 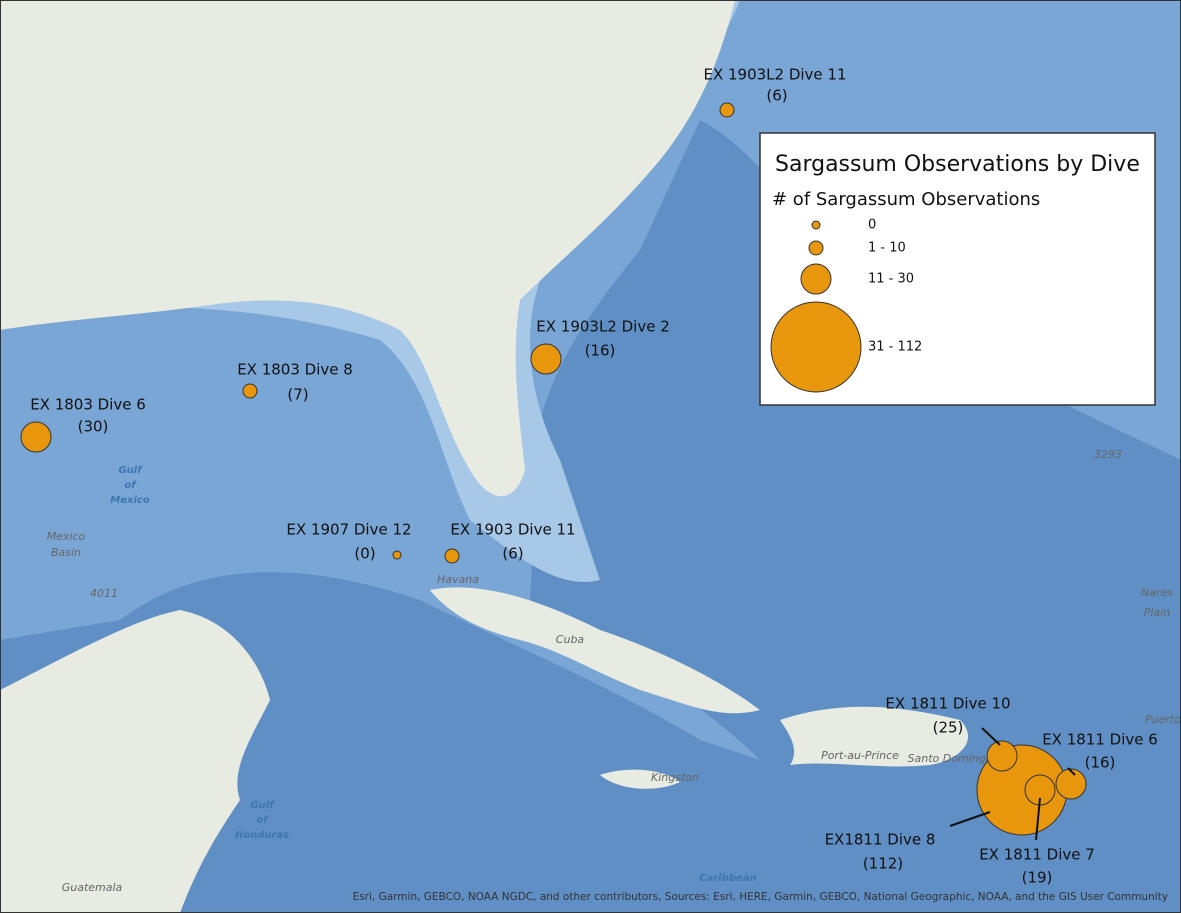 What do you see at coordinates (1037, 878) in the screenshot?
I see `dive-count: (19)` at bounding box center [1037, 878].